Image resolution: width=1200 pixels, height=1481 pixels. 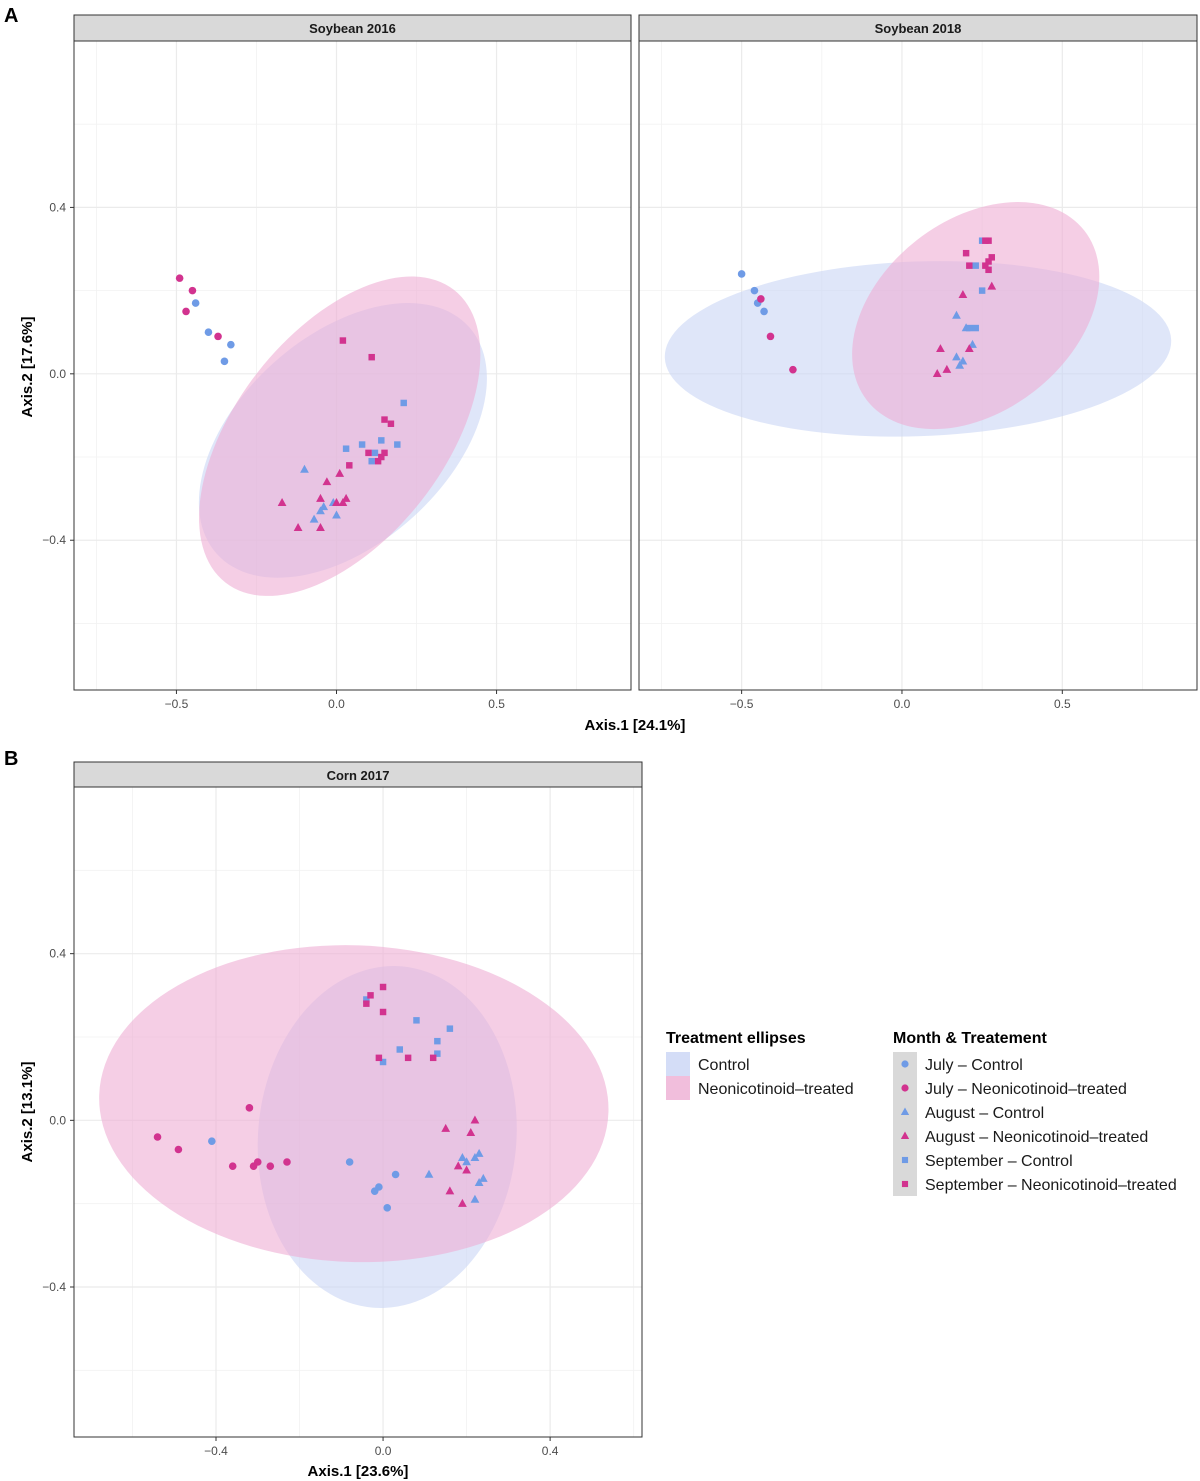 I want to click on legend-marker-title: Month & Treatement, so click(x=970, y=1038).